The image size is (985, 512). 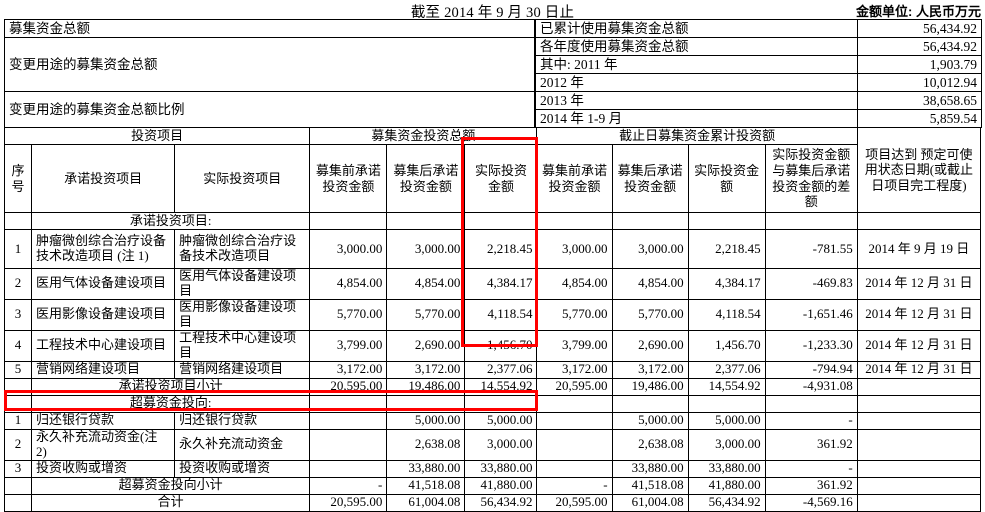 I want to click on section-spacer-cell, so click(x=18, y=221).